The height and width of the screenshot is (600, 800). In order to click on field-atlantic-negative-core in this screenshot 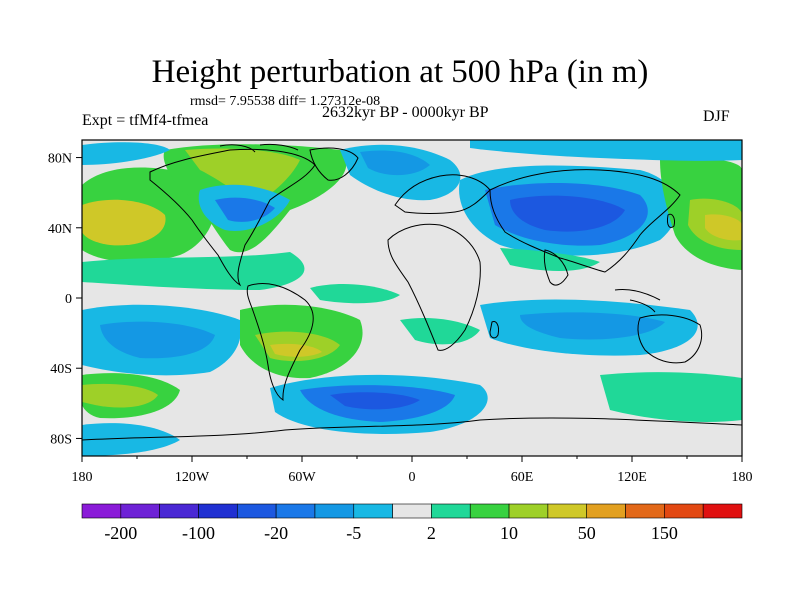, I will do `click(245, 209)`.